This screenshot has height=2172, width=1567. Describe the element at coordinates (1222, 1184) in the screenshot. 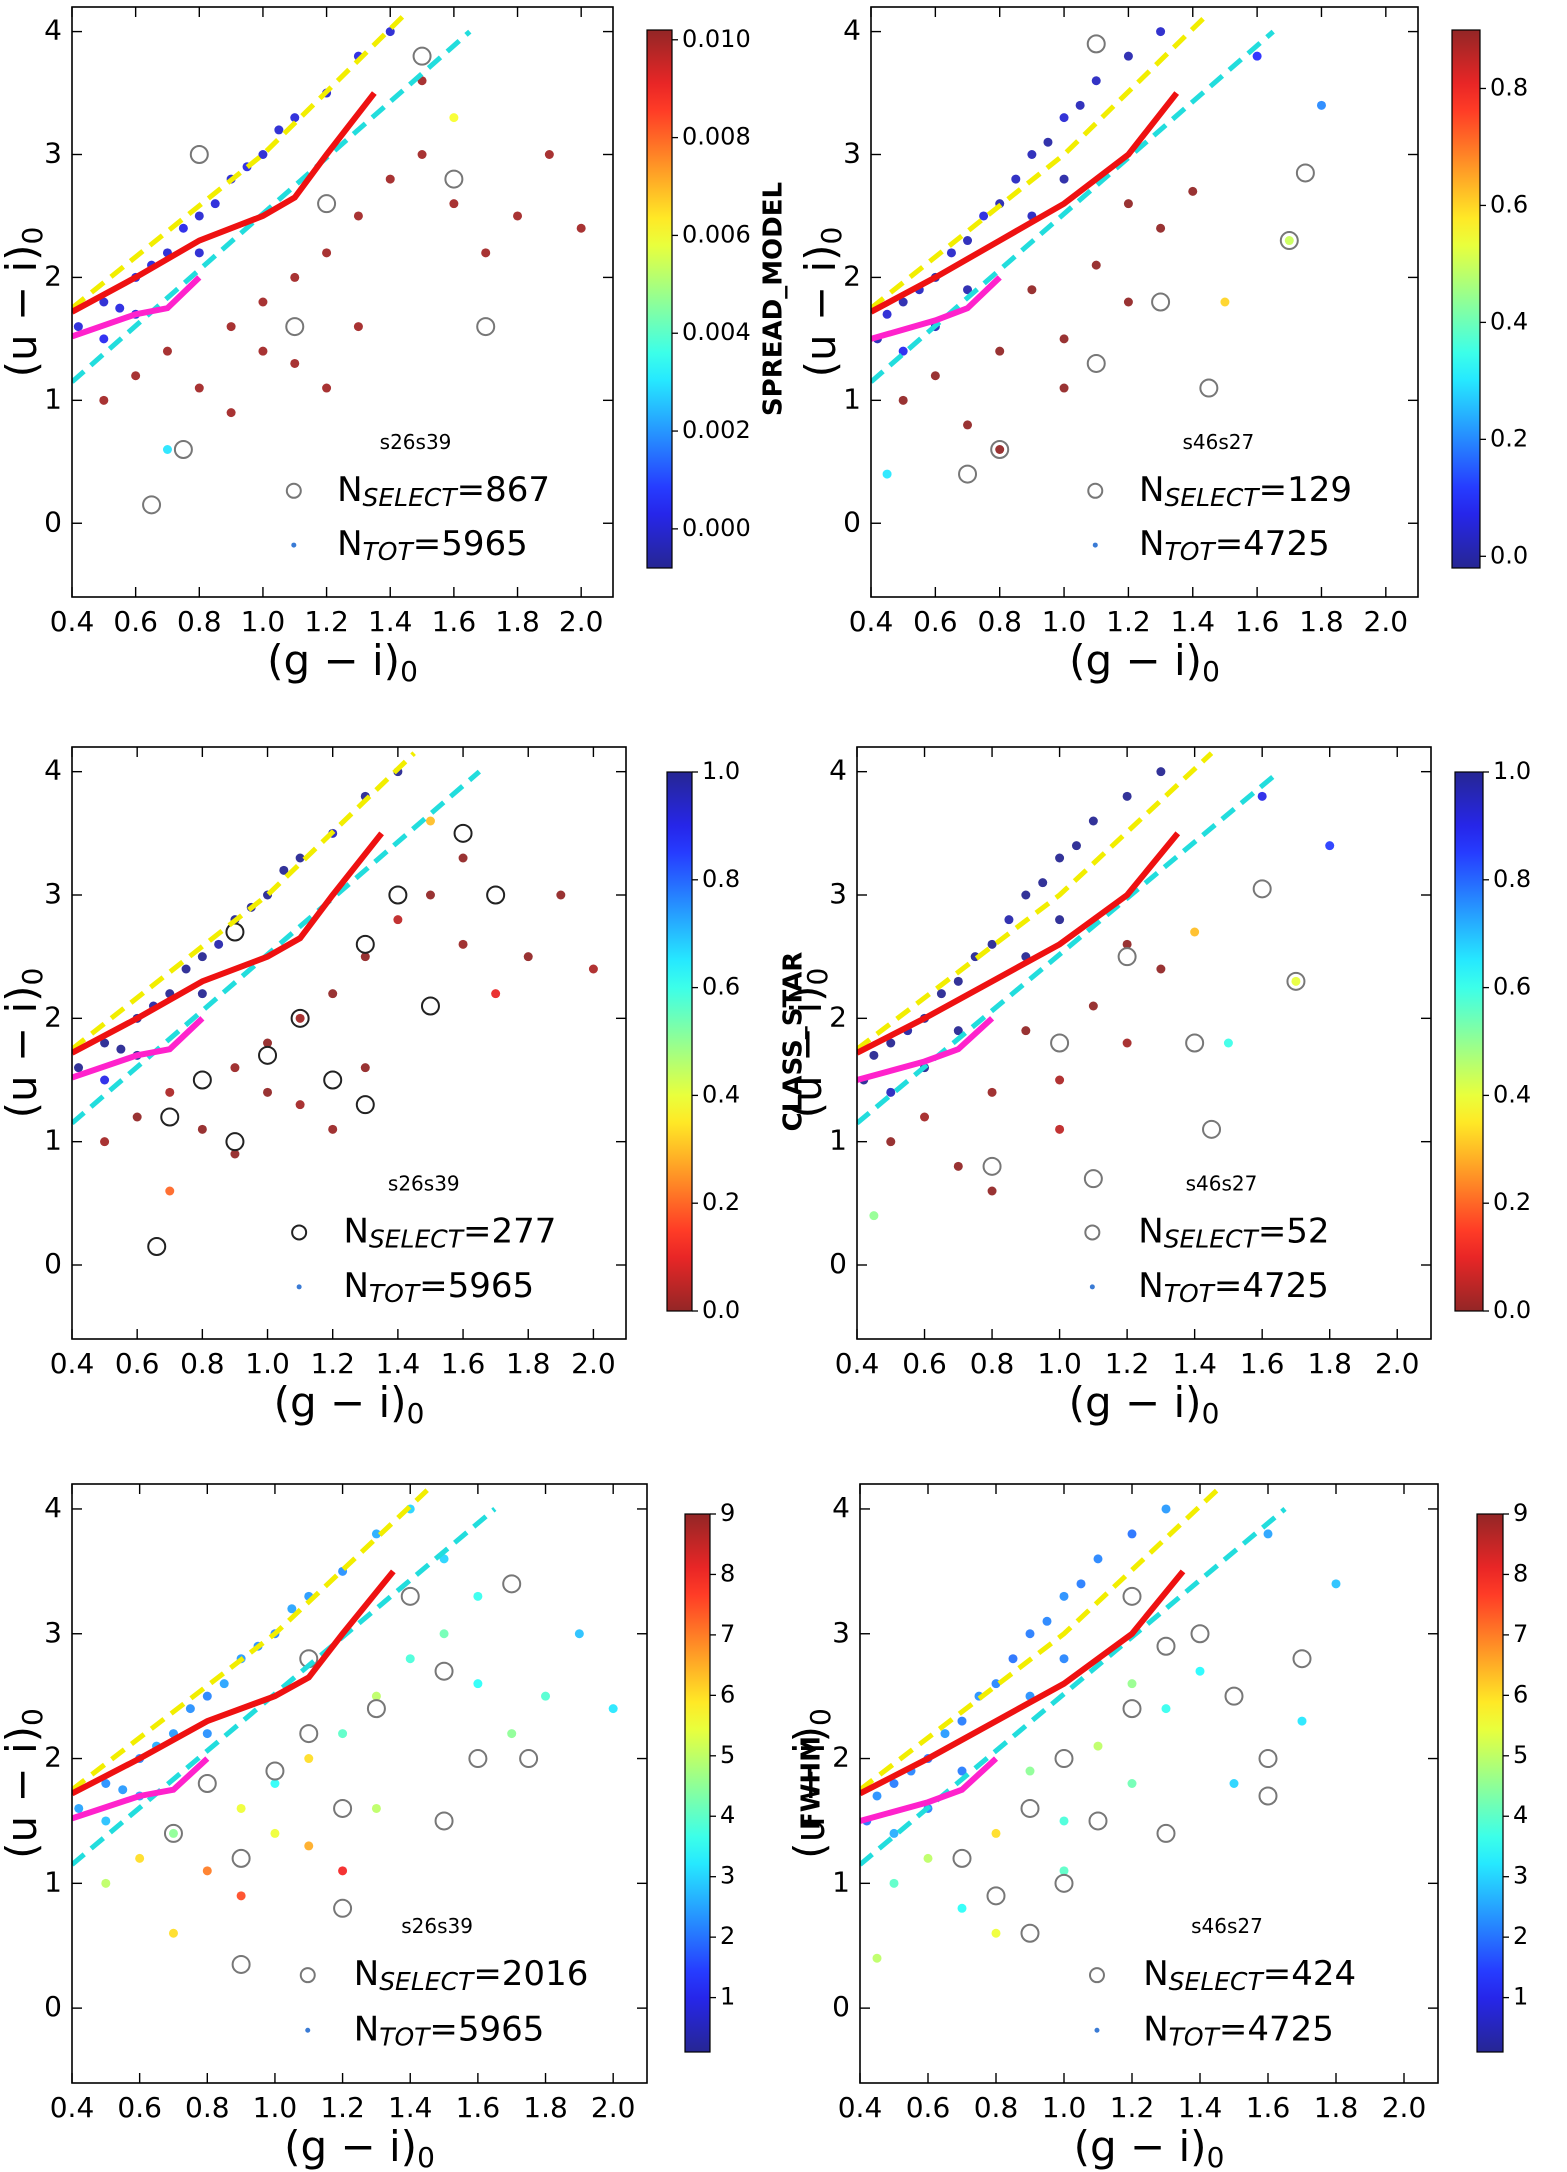

I see `field-label: s46s27` at that location.